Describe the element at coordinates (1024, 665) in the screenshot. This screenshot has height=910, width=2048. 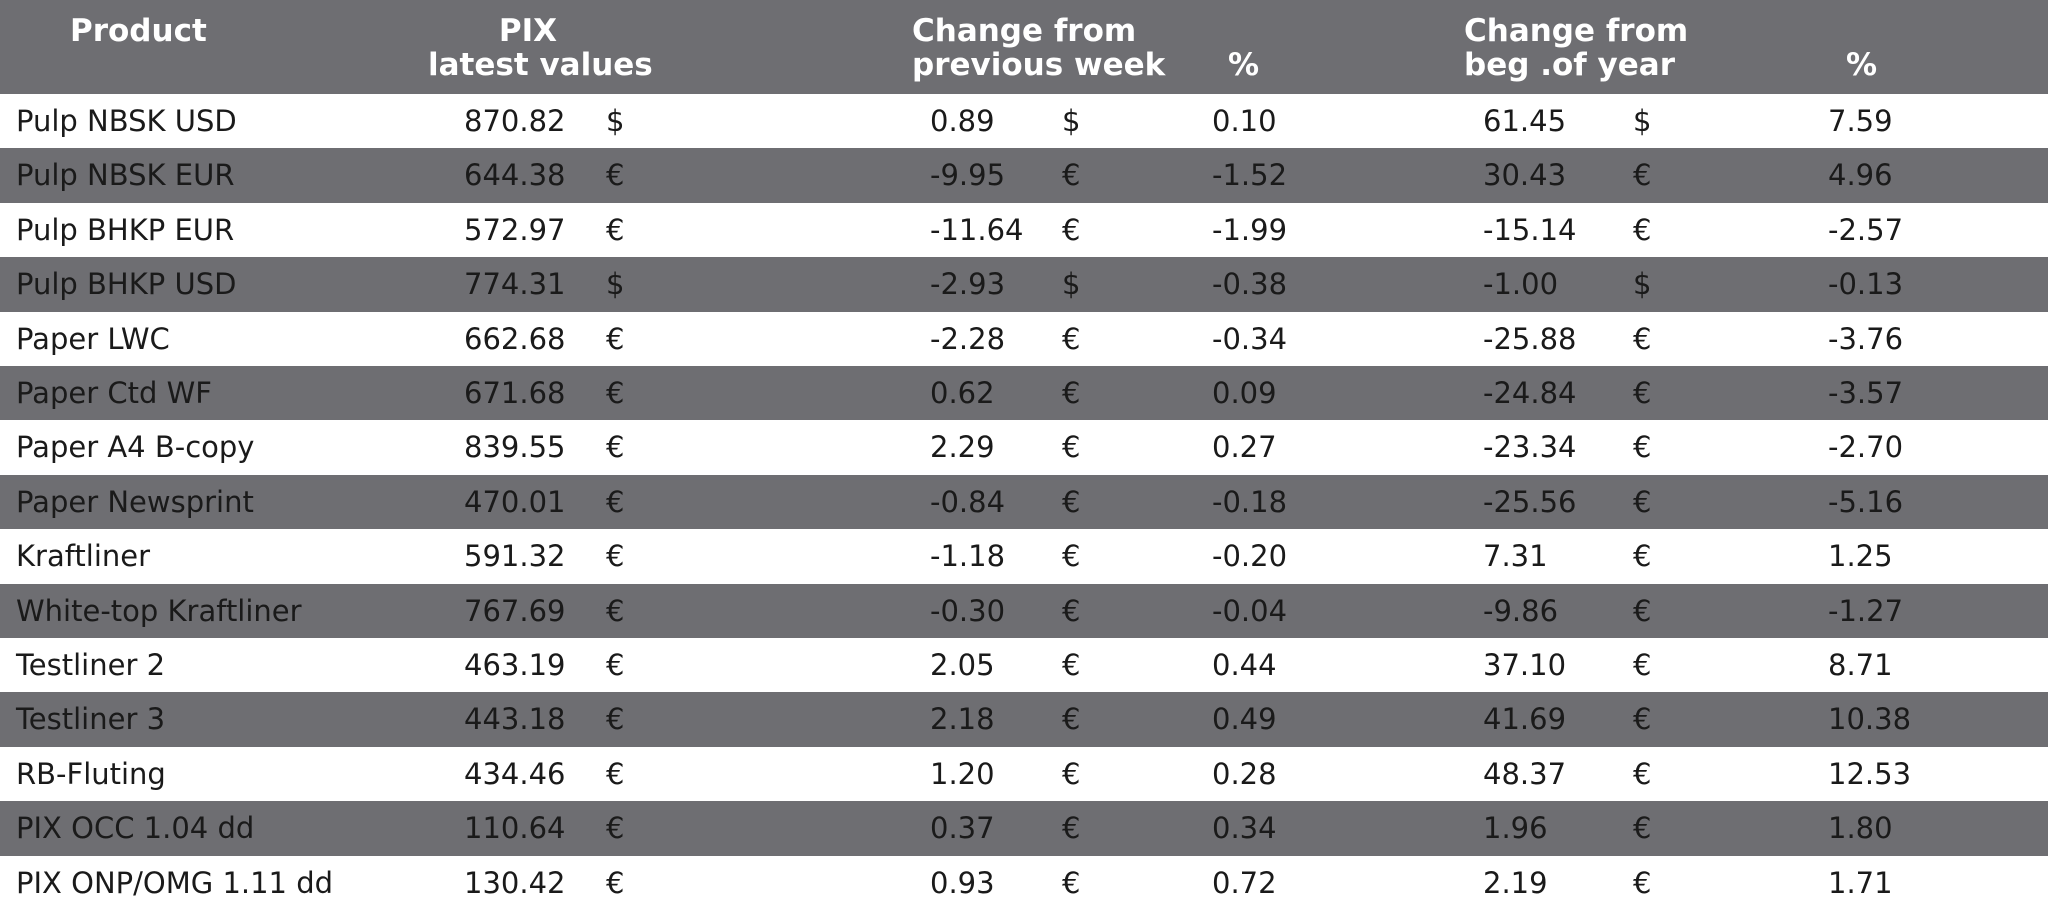
I see `table-row: Testliner 2 463.19 €2.05 €0.44 37.10 €8.71` at that location.